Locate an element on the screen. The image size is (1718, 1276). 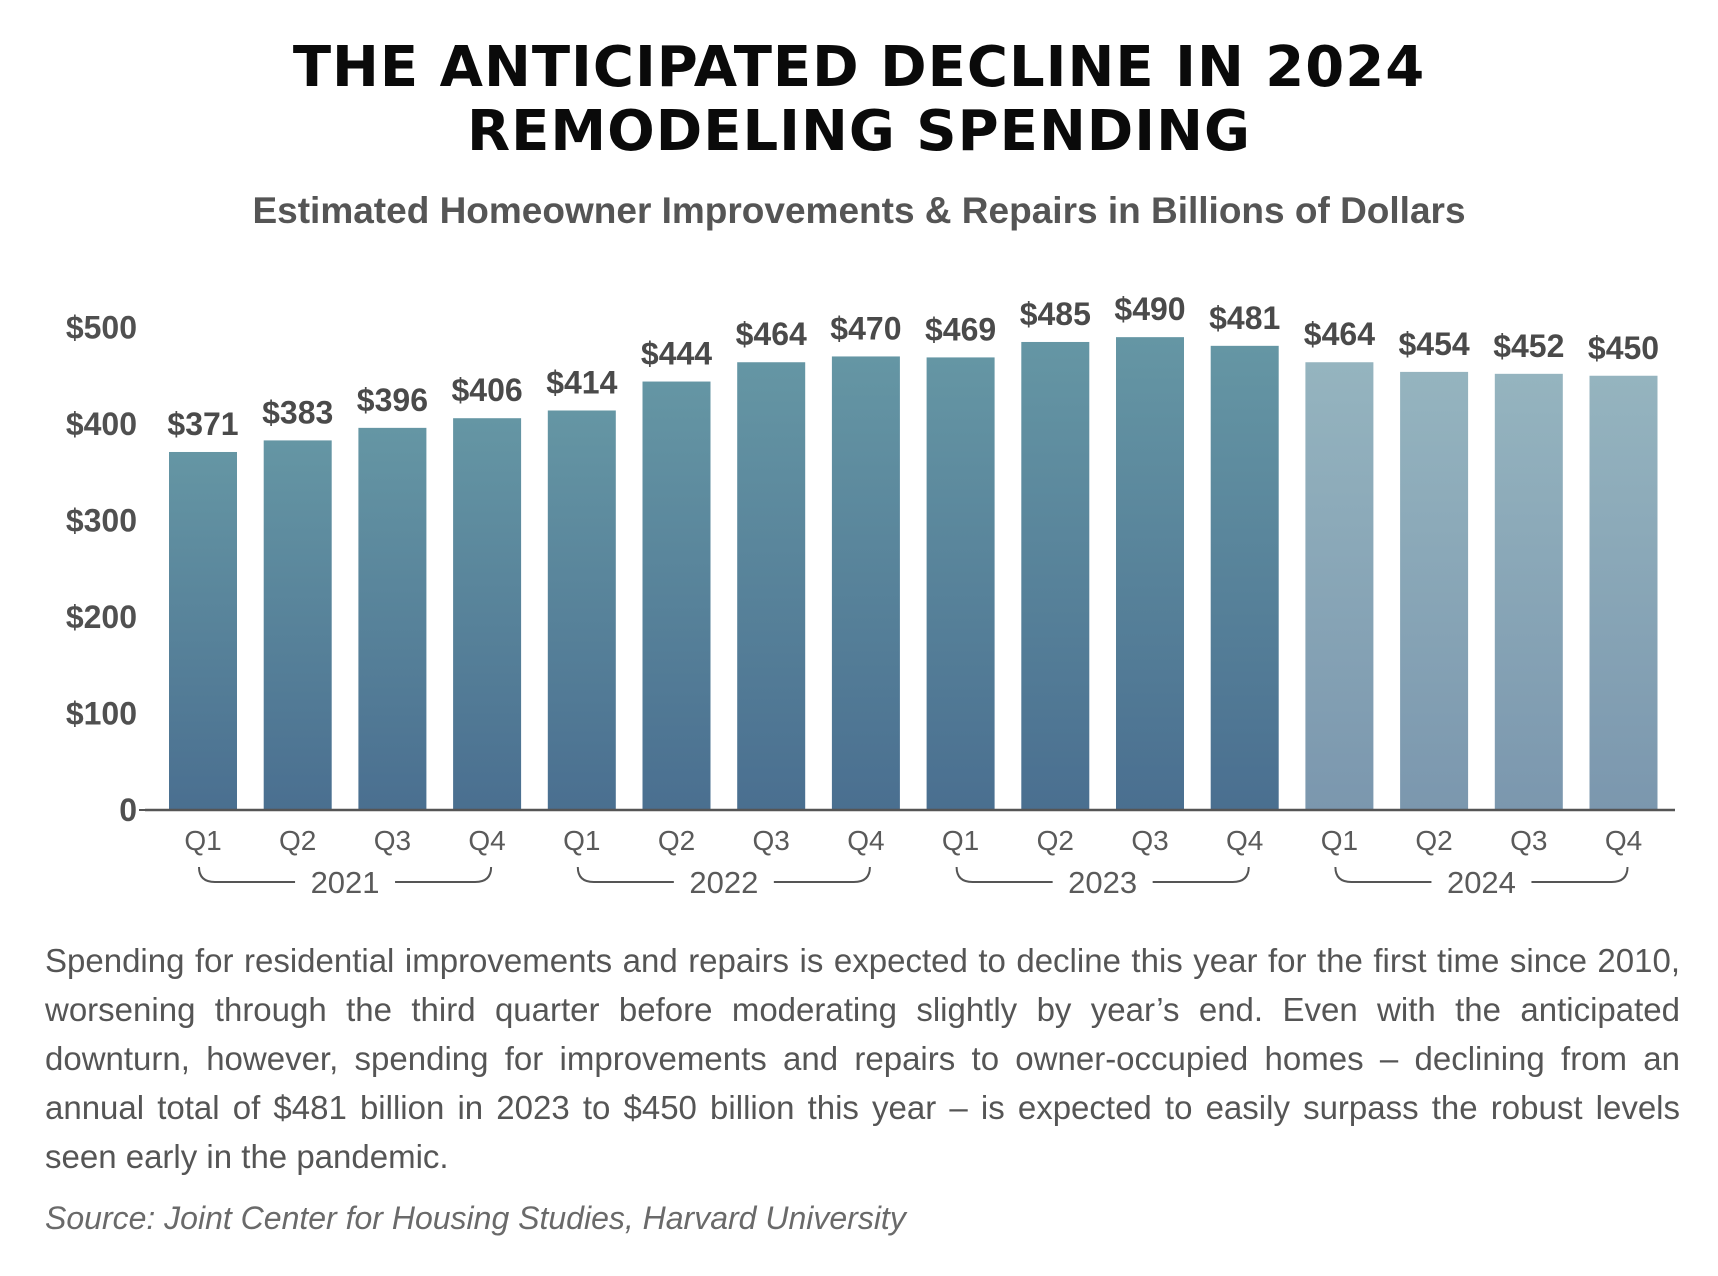
bar-value-label: $444 is located at coordinates (676, 354).